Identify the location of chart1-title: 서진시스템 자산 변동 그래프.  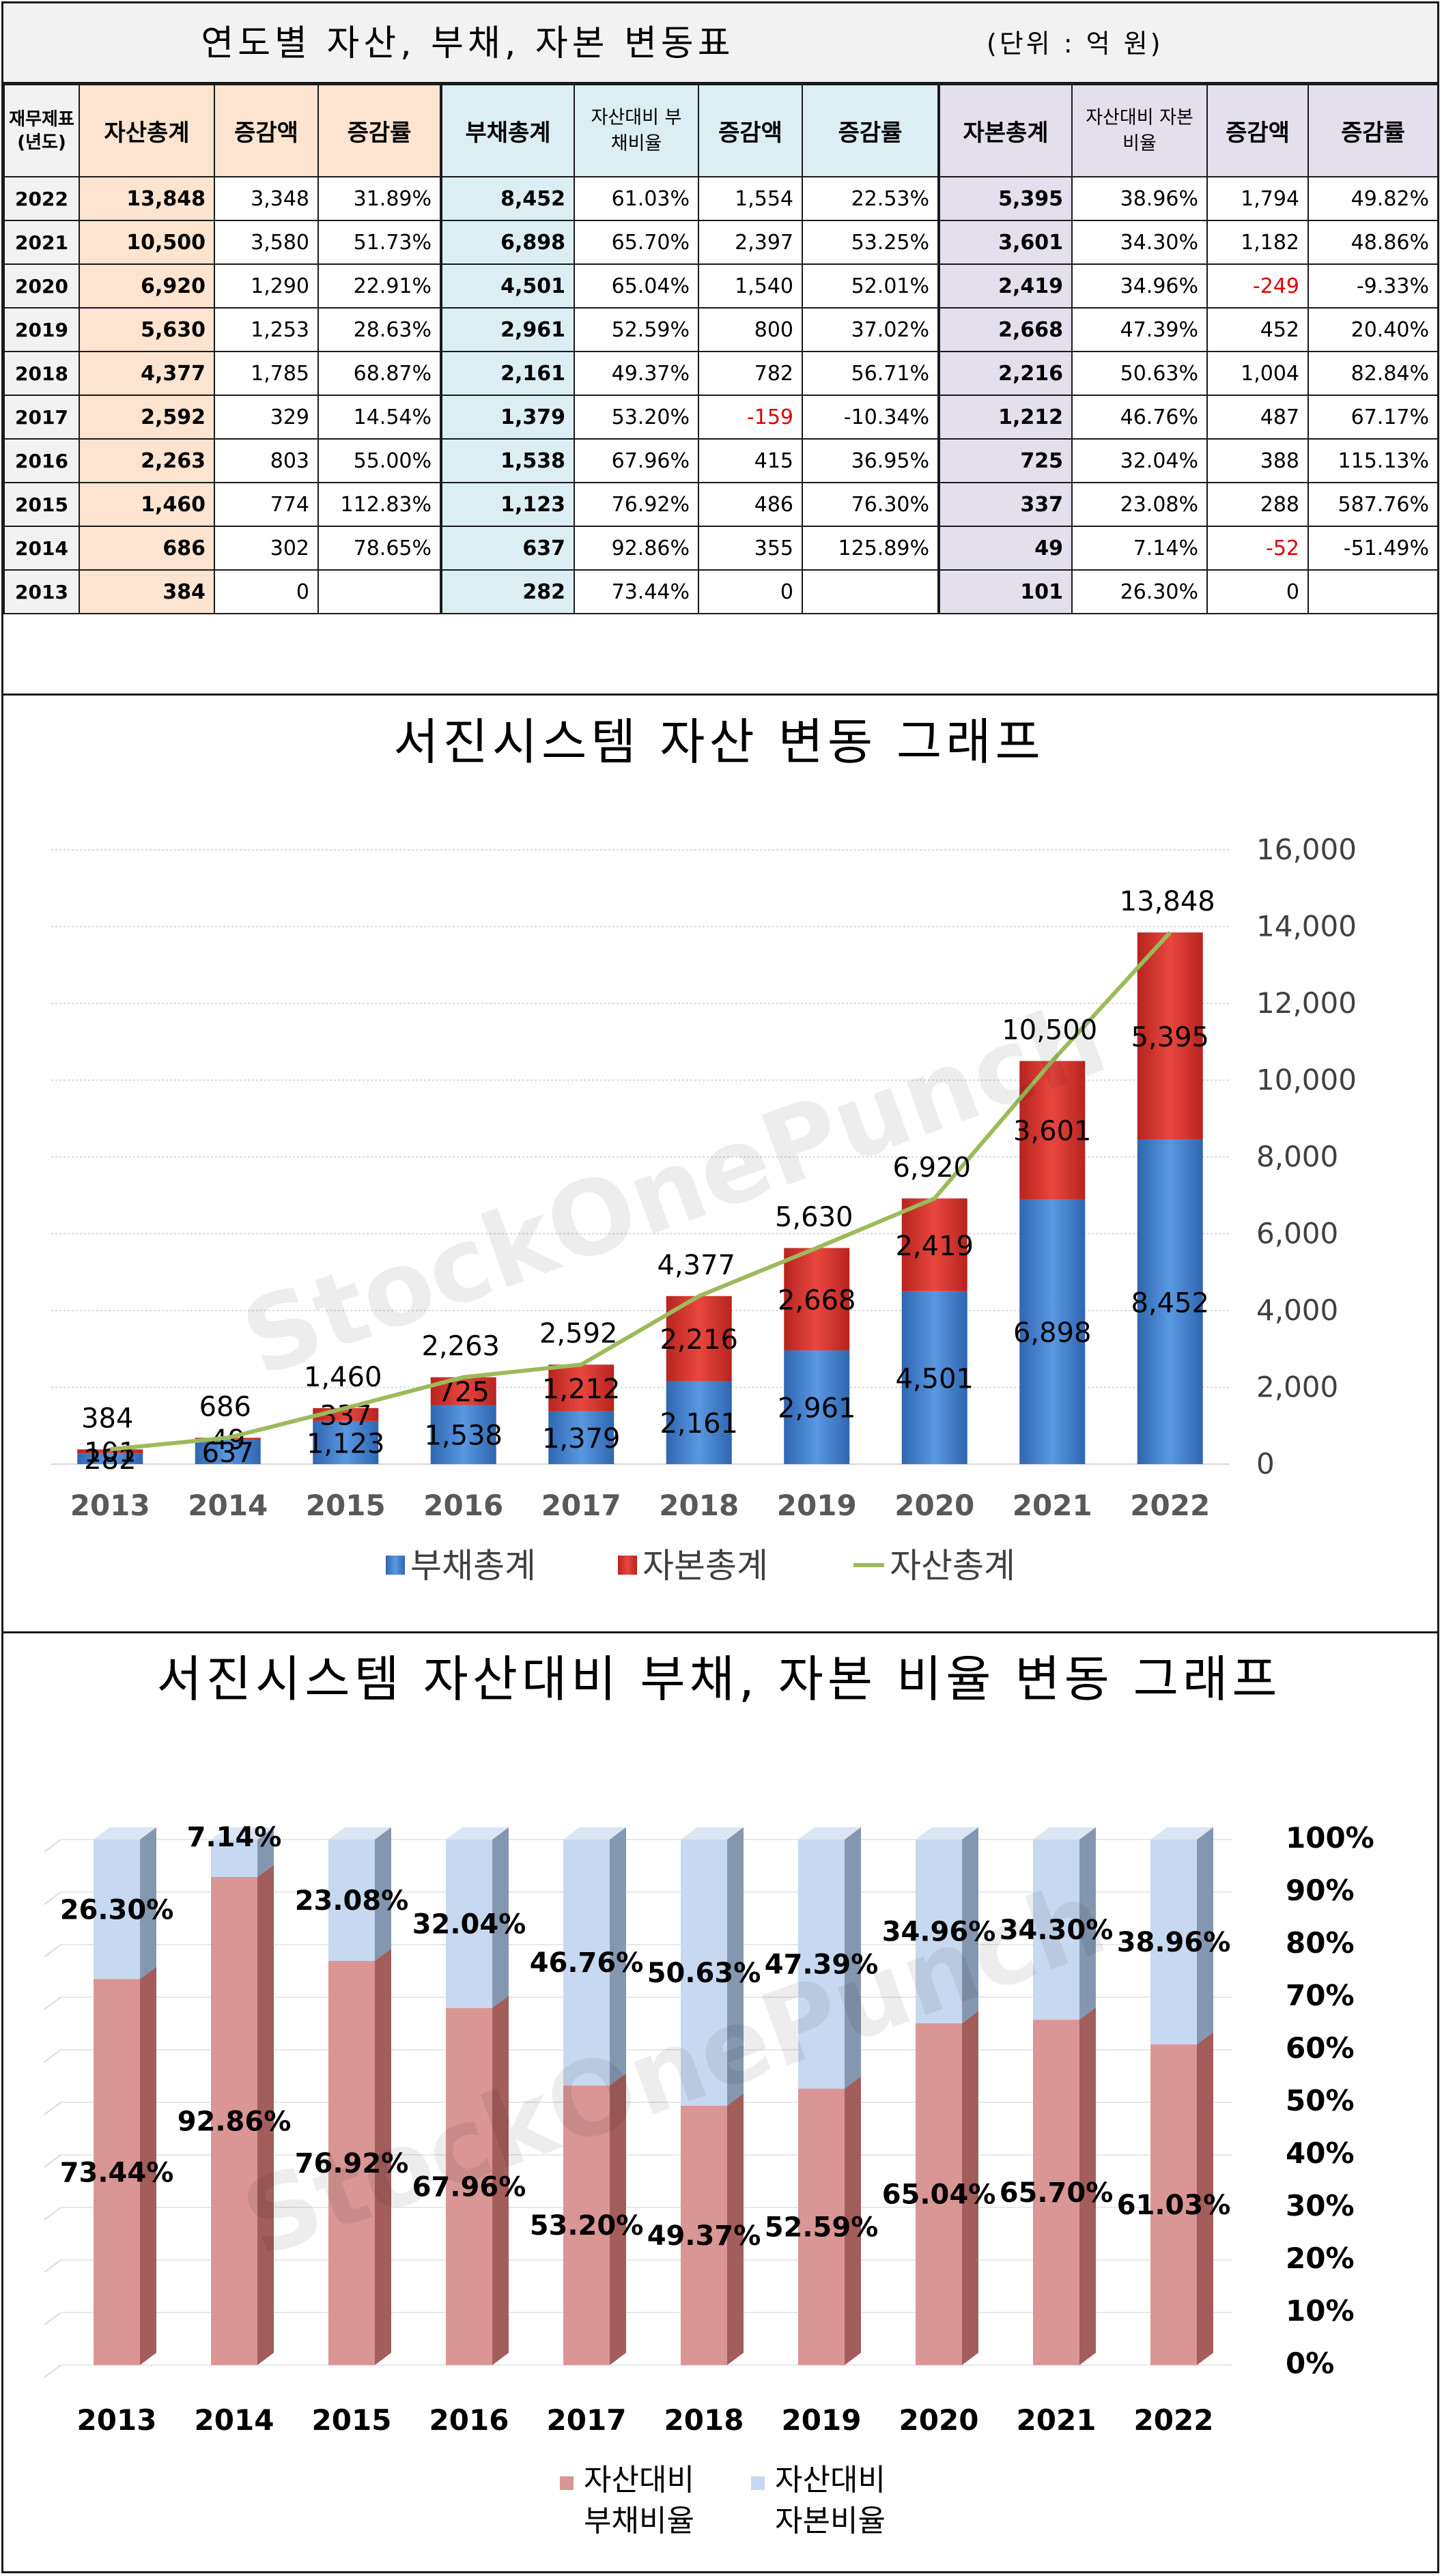
(719, 742).